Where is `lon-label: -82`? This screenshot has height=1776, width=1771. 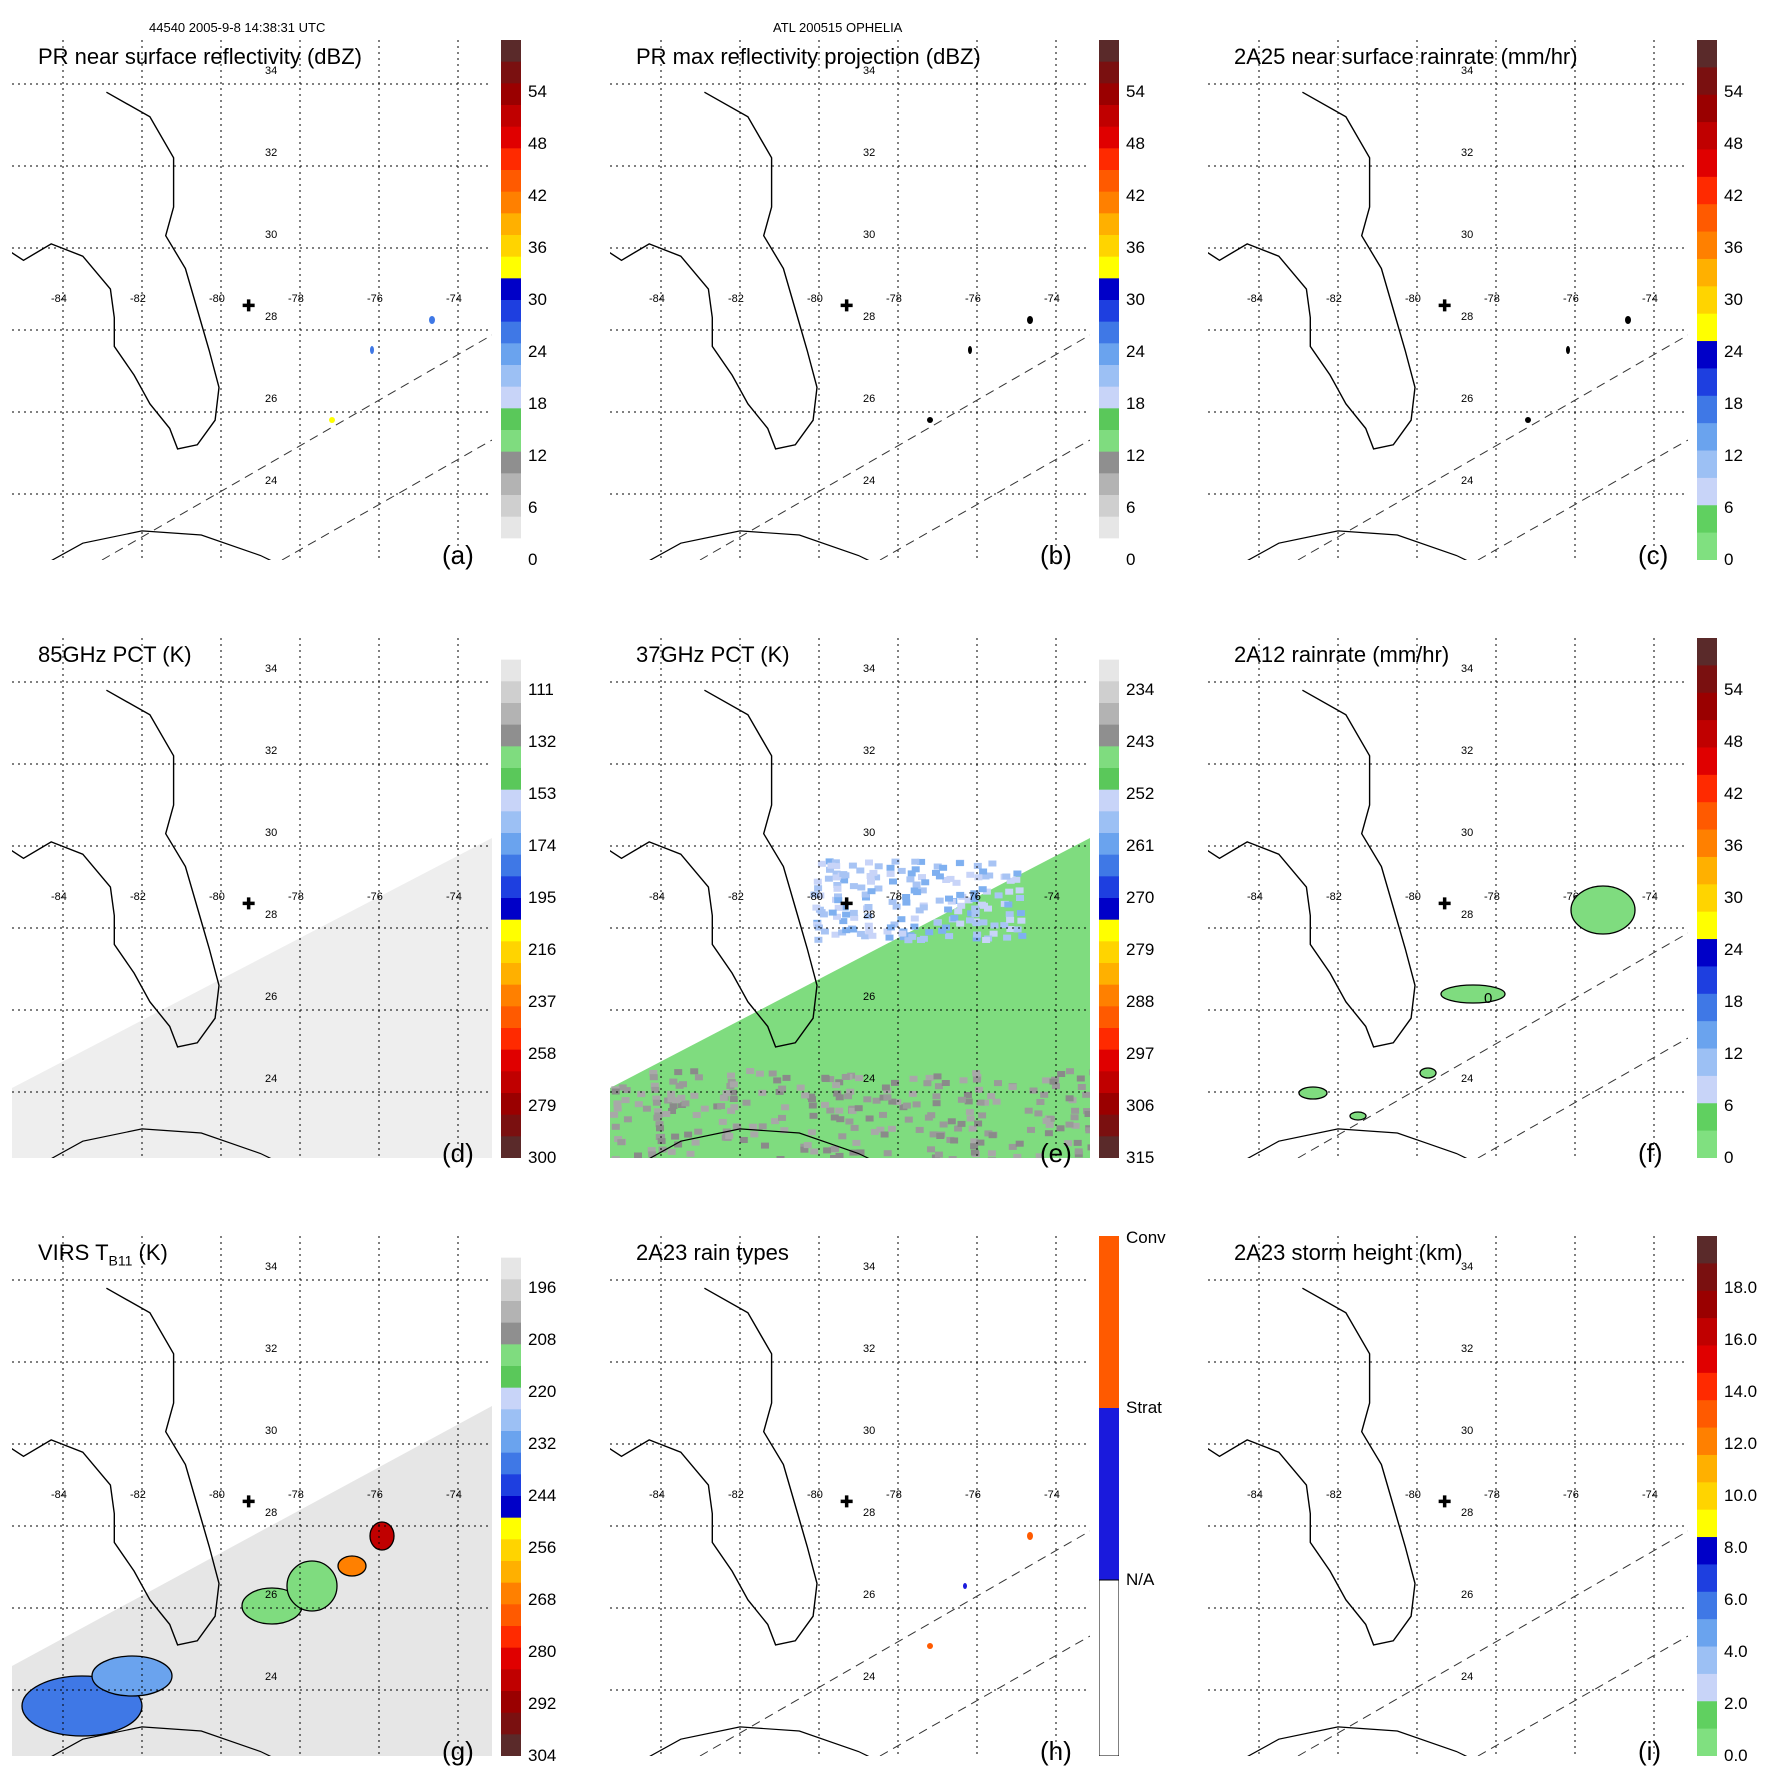 lon-label: -82 is located at coordinates (138, 897).